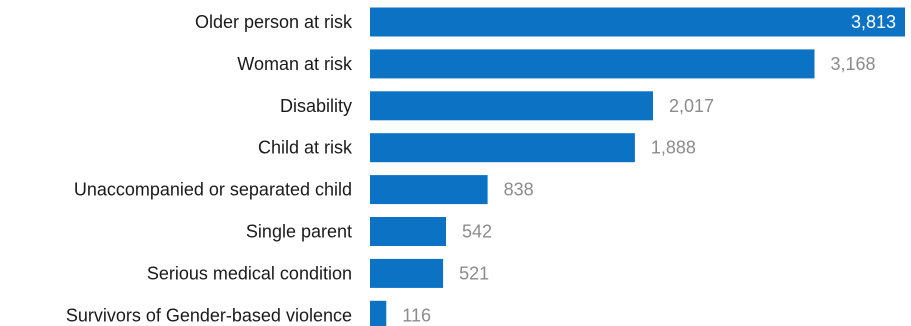 The width and height of the screenshot is (911, 326). What do you see at coordinates (673, 148) in the screenshot?
I see `value-label: 1,888` at bounding box center [673, 148].